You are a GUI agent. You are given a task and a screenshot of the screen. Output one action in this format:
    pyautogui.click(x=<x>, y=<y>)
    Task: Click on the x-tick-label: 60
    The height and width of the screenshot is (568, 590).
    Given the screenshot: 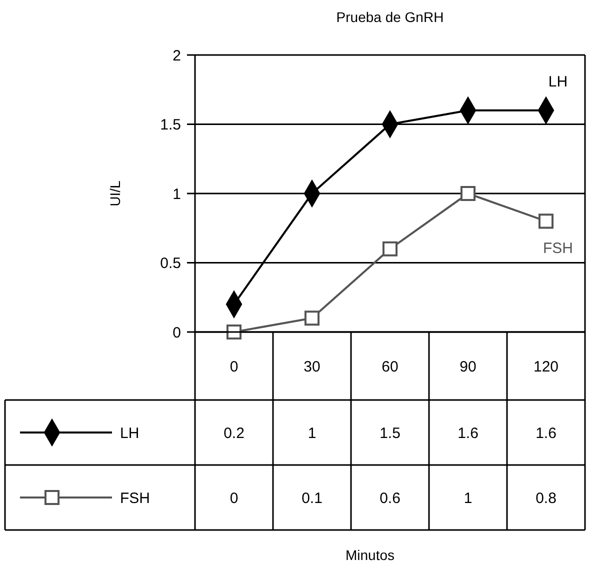 What is the action you would take?
    pyautogui.click(x=390, y=367)
    